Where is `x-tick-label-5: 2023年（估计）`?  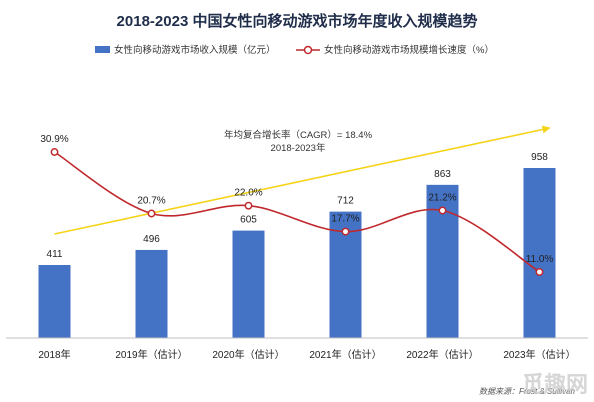
x-tick-label-5: 2023年（估计） is located at coordinates (539, 354).